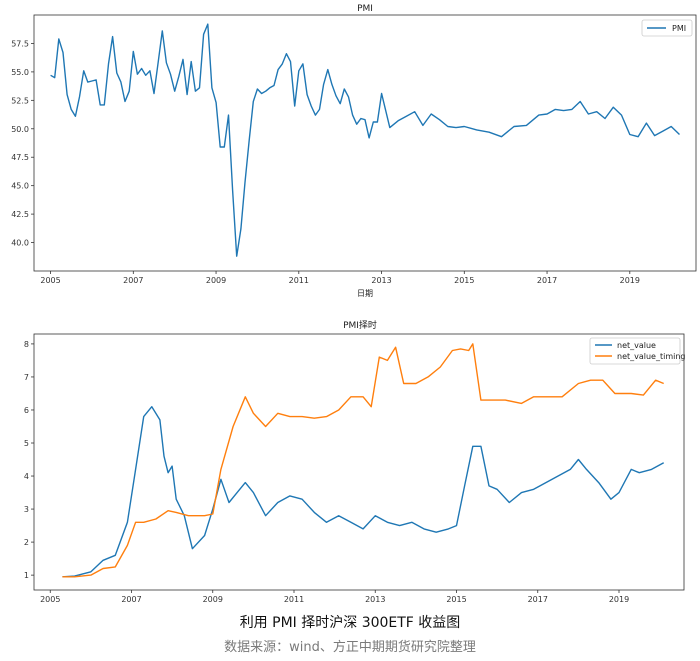 The image size is (700, 661). Describe the element at coordinates (29, 460) in the screenshot. I see `chart2-yticks: 1 2 3 4 5 6 7 8` at that location.